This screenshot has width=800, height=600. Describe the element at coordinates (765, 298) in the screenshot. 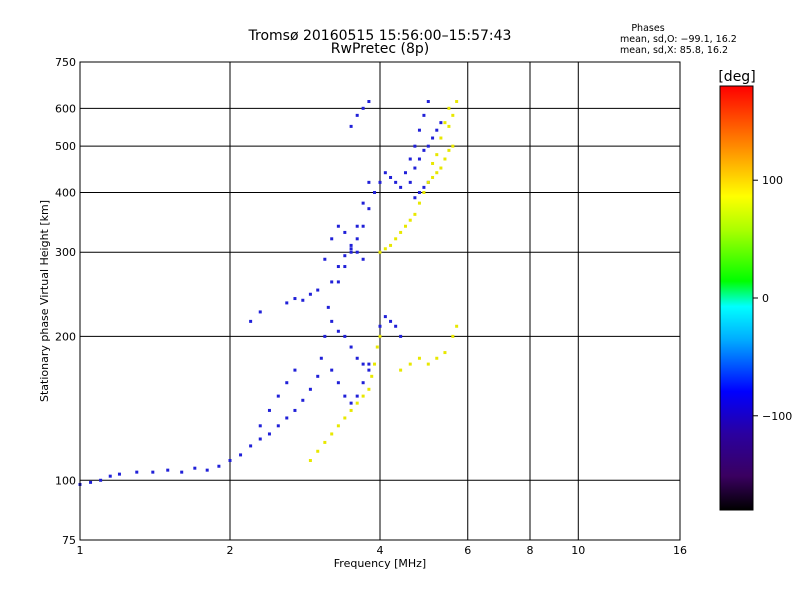

I see `colorbar-tick-label: 0` at that location.